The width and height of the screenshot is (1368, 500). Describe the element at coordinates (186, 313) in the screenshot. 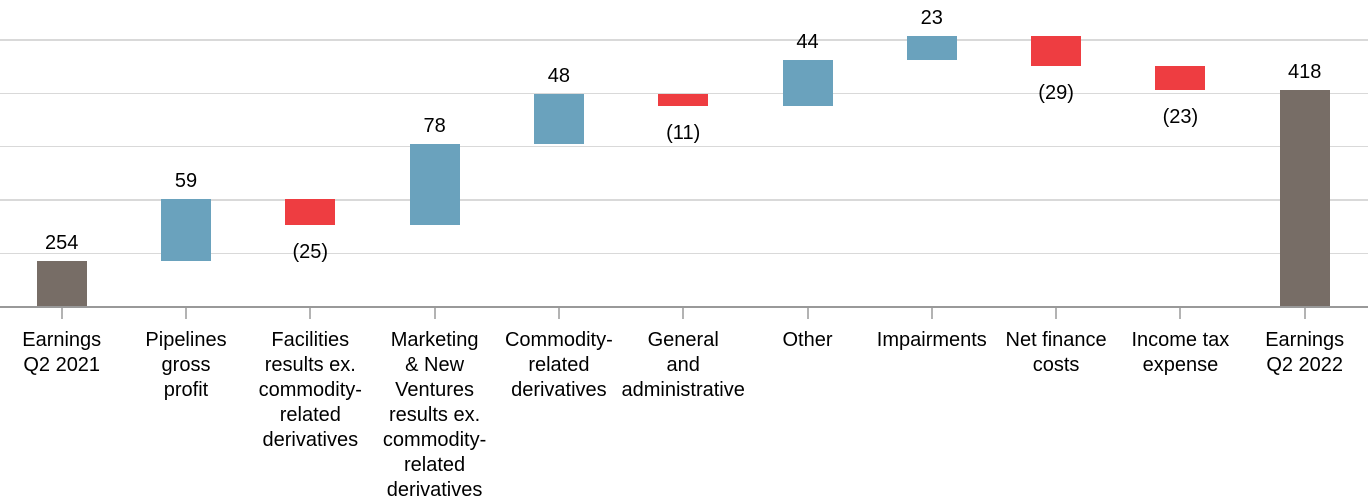

I see `axis-tick-pipelines-gross-profit` at that location.